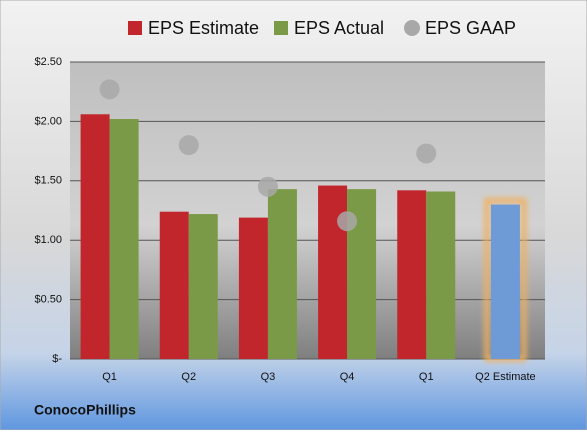  I want to click on legend-label: EPS Actual, so click(339, 28).